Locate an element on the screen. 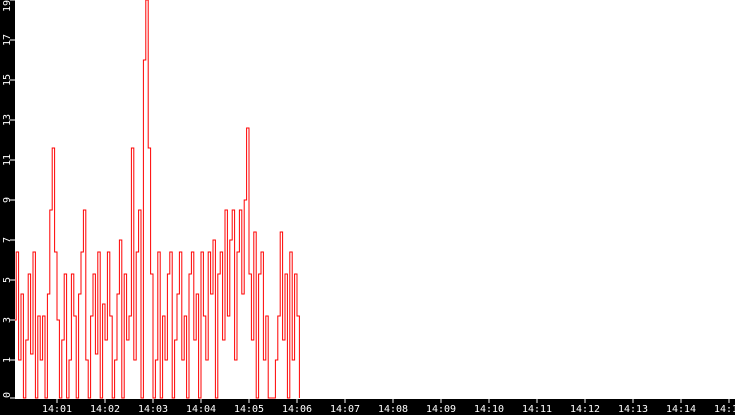  x-tick-label: 14:15 is located at coordinates (724, 409).